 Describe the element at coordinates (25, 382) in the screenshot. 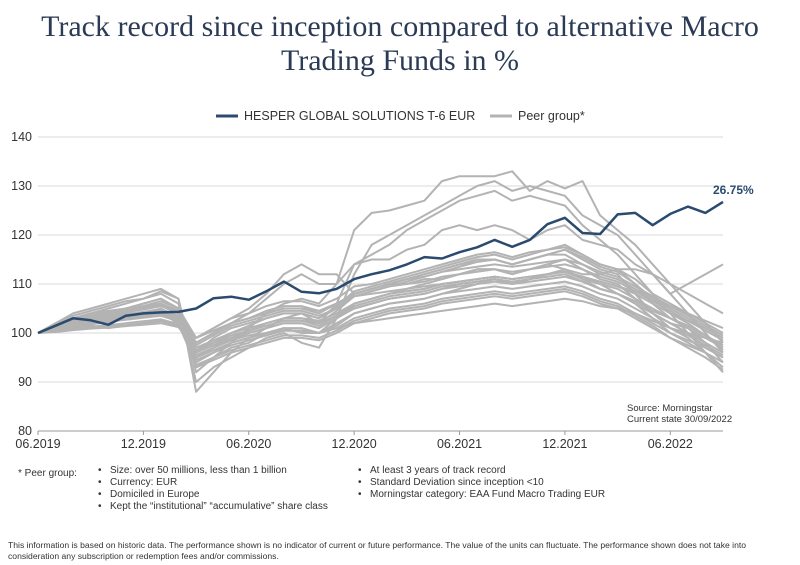

I see `y-tick-label: 90` at that location.